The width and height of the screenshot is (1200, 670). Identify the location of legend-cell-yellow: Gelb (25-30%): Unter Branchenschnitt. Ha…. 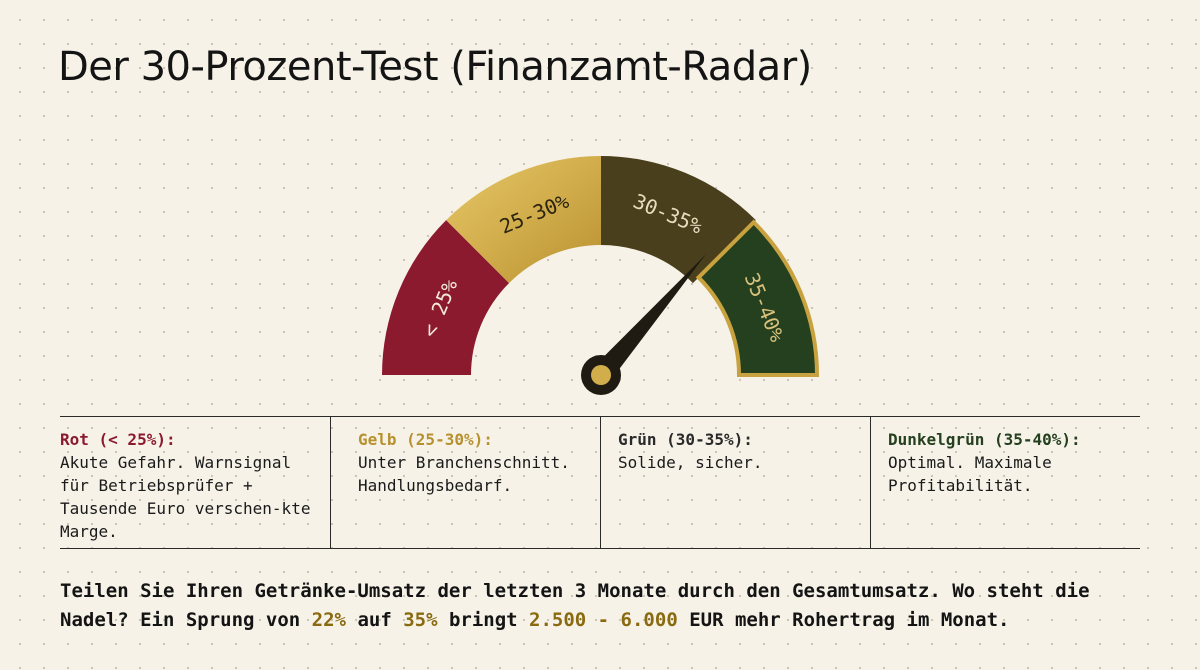
(465, 482).